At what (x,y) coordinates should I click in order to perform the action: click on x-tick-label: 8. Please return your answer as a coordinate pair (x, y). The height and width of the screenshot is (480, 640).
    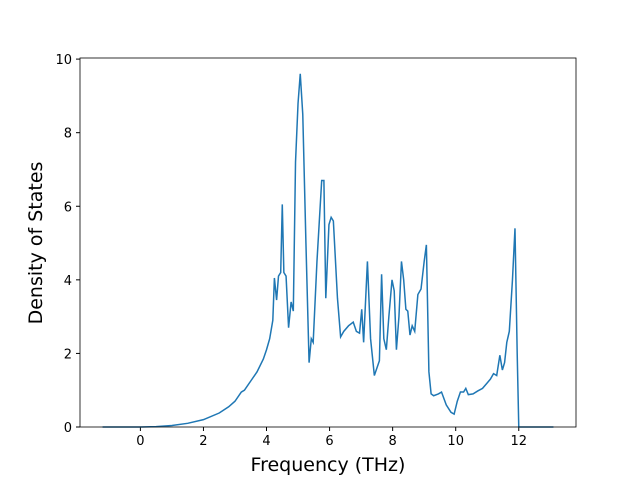
    Looking at the image, I should click on (393, 441).